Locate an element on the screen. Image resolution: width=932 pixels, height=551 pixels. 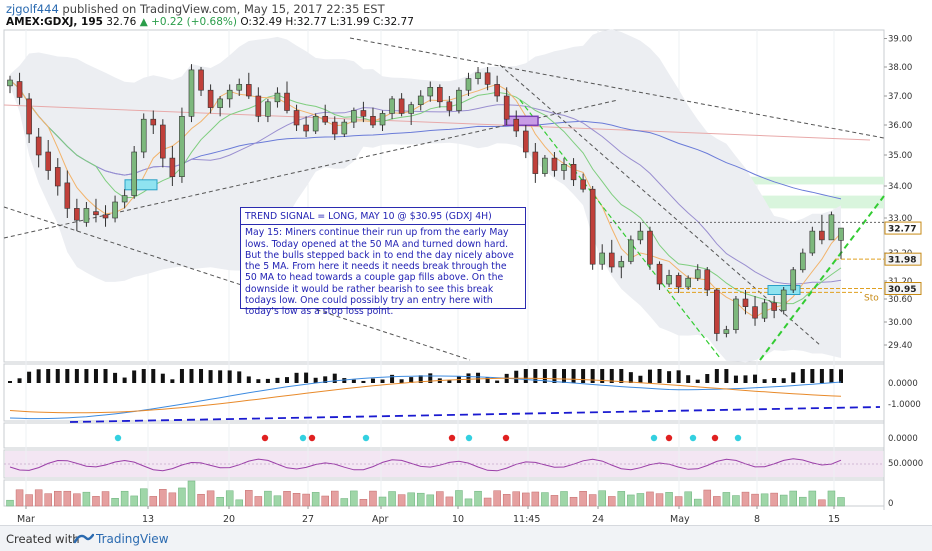
x-tick-label: 11:45 is located at coordinates (526, 519).